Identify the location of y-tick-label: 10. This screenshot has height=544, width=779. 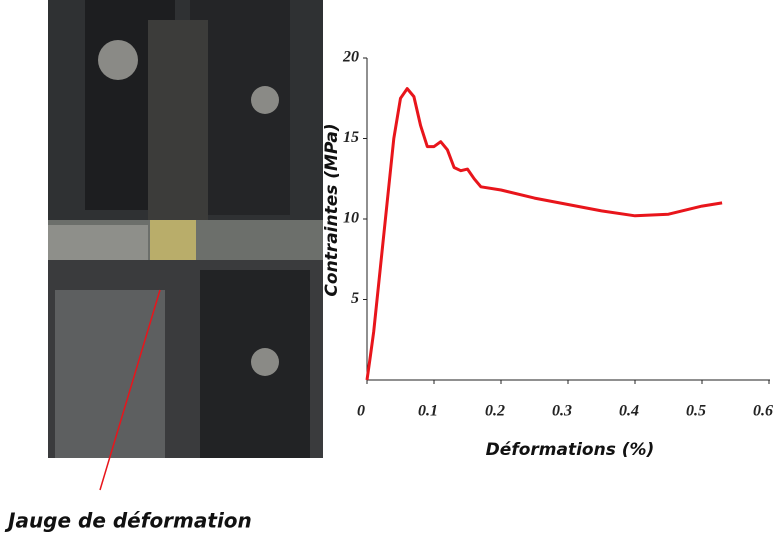
(351, 218).